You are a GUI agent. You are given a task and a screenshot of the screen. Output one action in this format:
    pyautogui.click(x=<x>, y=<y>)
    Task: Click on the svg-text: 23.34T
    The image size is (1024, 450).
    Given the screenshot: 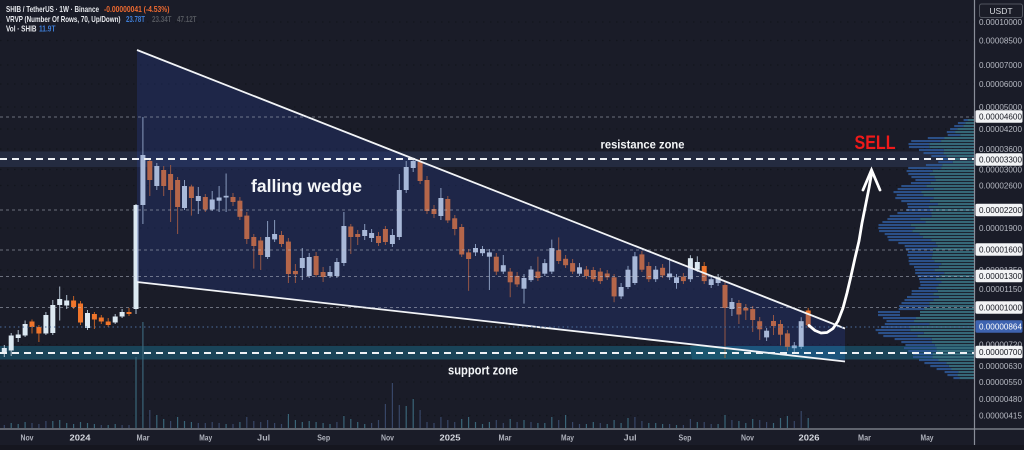 What is the action you would take?
    pyautogui.click(x=162, y=19)
    